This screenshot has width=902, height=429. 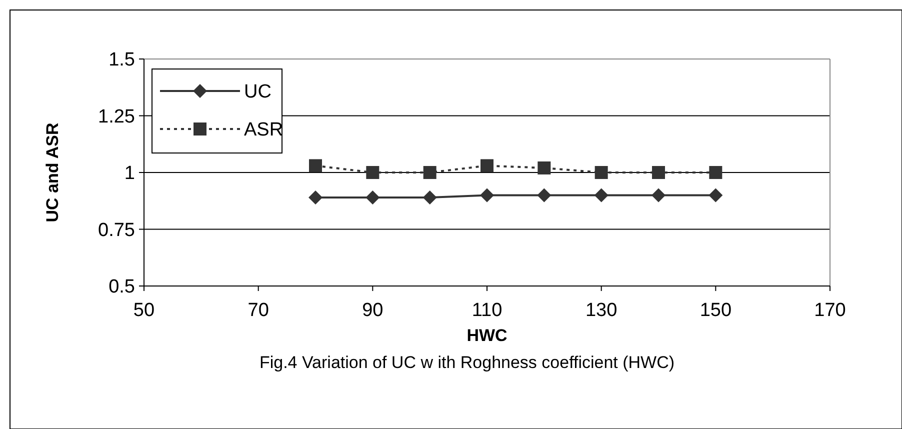 What do you see at coordinates (830, 310) in the screenshot?
I see `x-tick-label: 170` at bounding box center [830, 310].